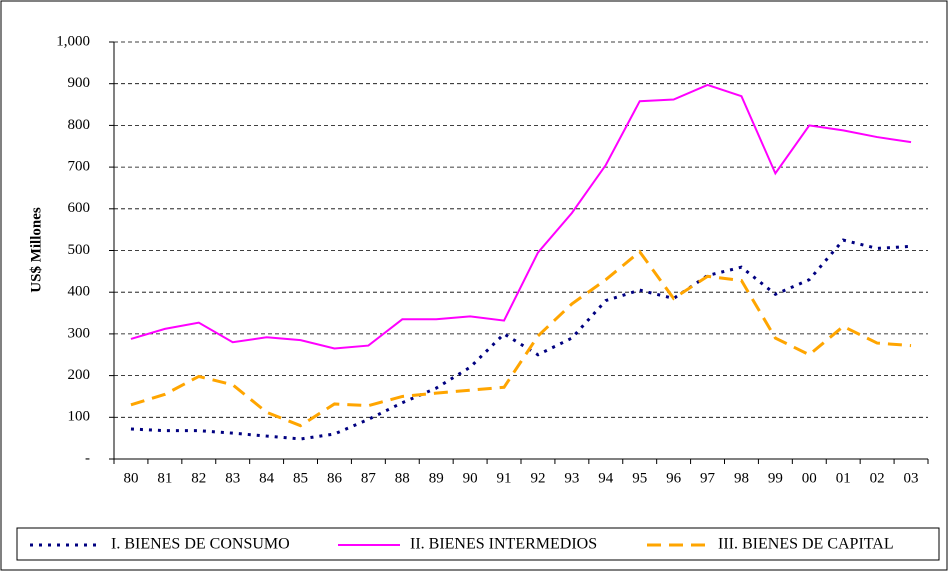 This screenshot has width=949, height=572. Describe the element at coordinates (806, 544) in the screenshot. I see `legend-label: III. BIENES DE CAPITAL` at that location.